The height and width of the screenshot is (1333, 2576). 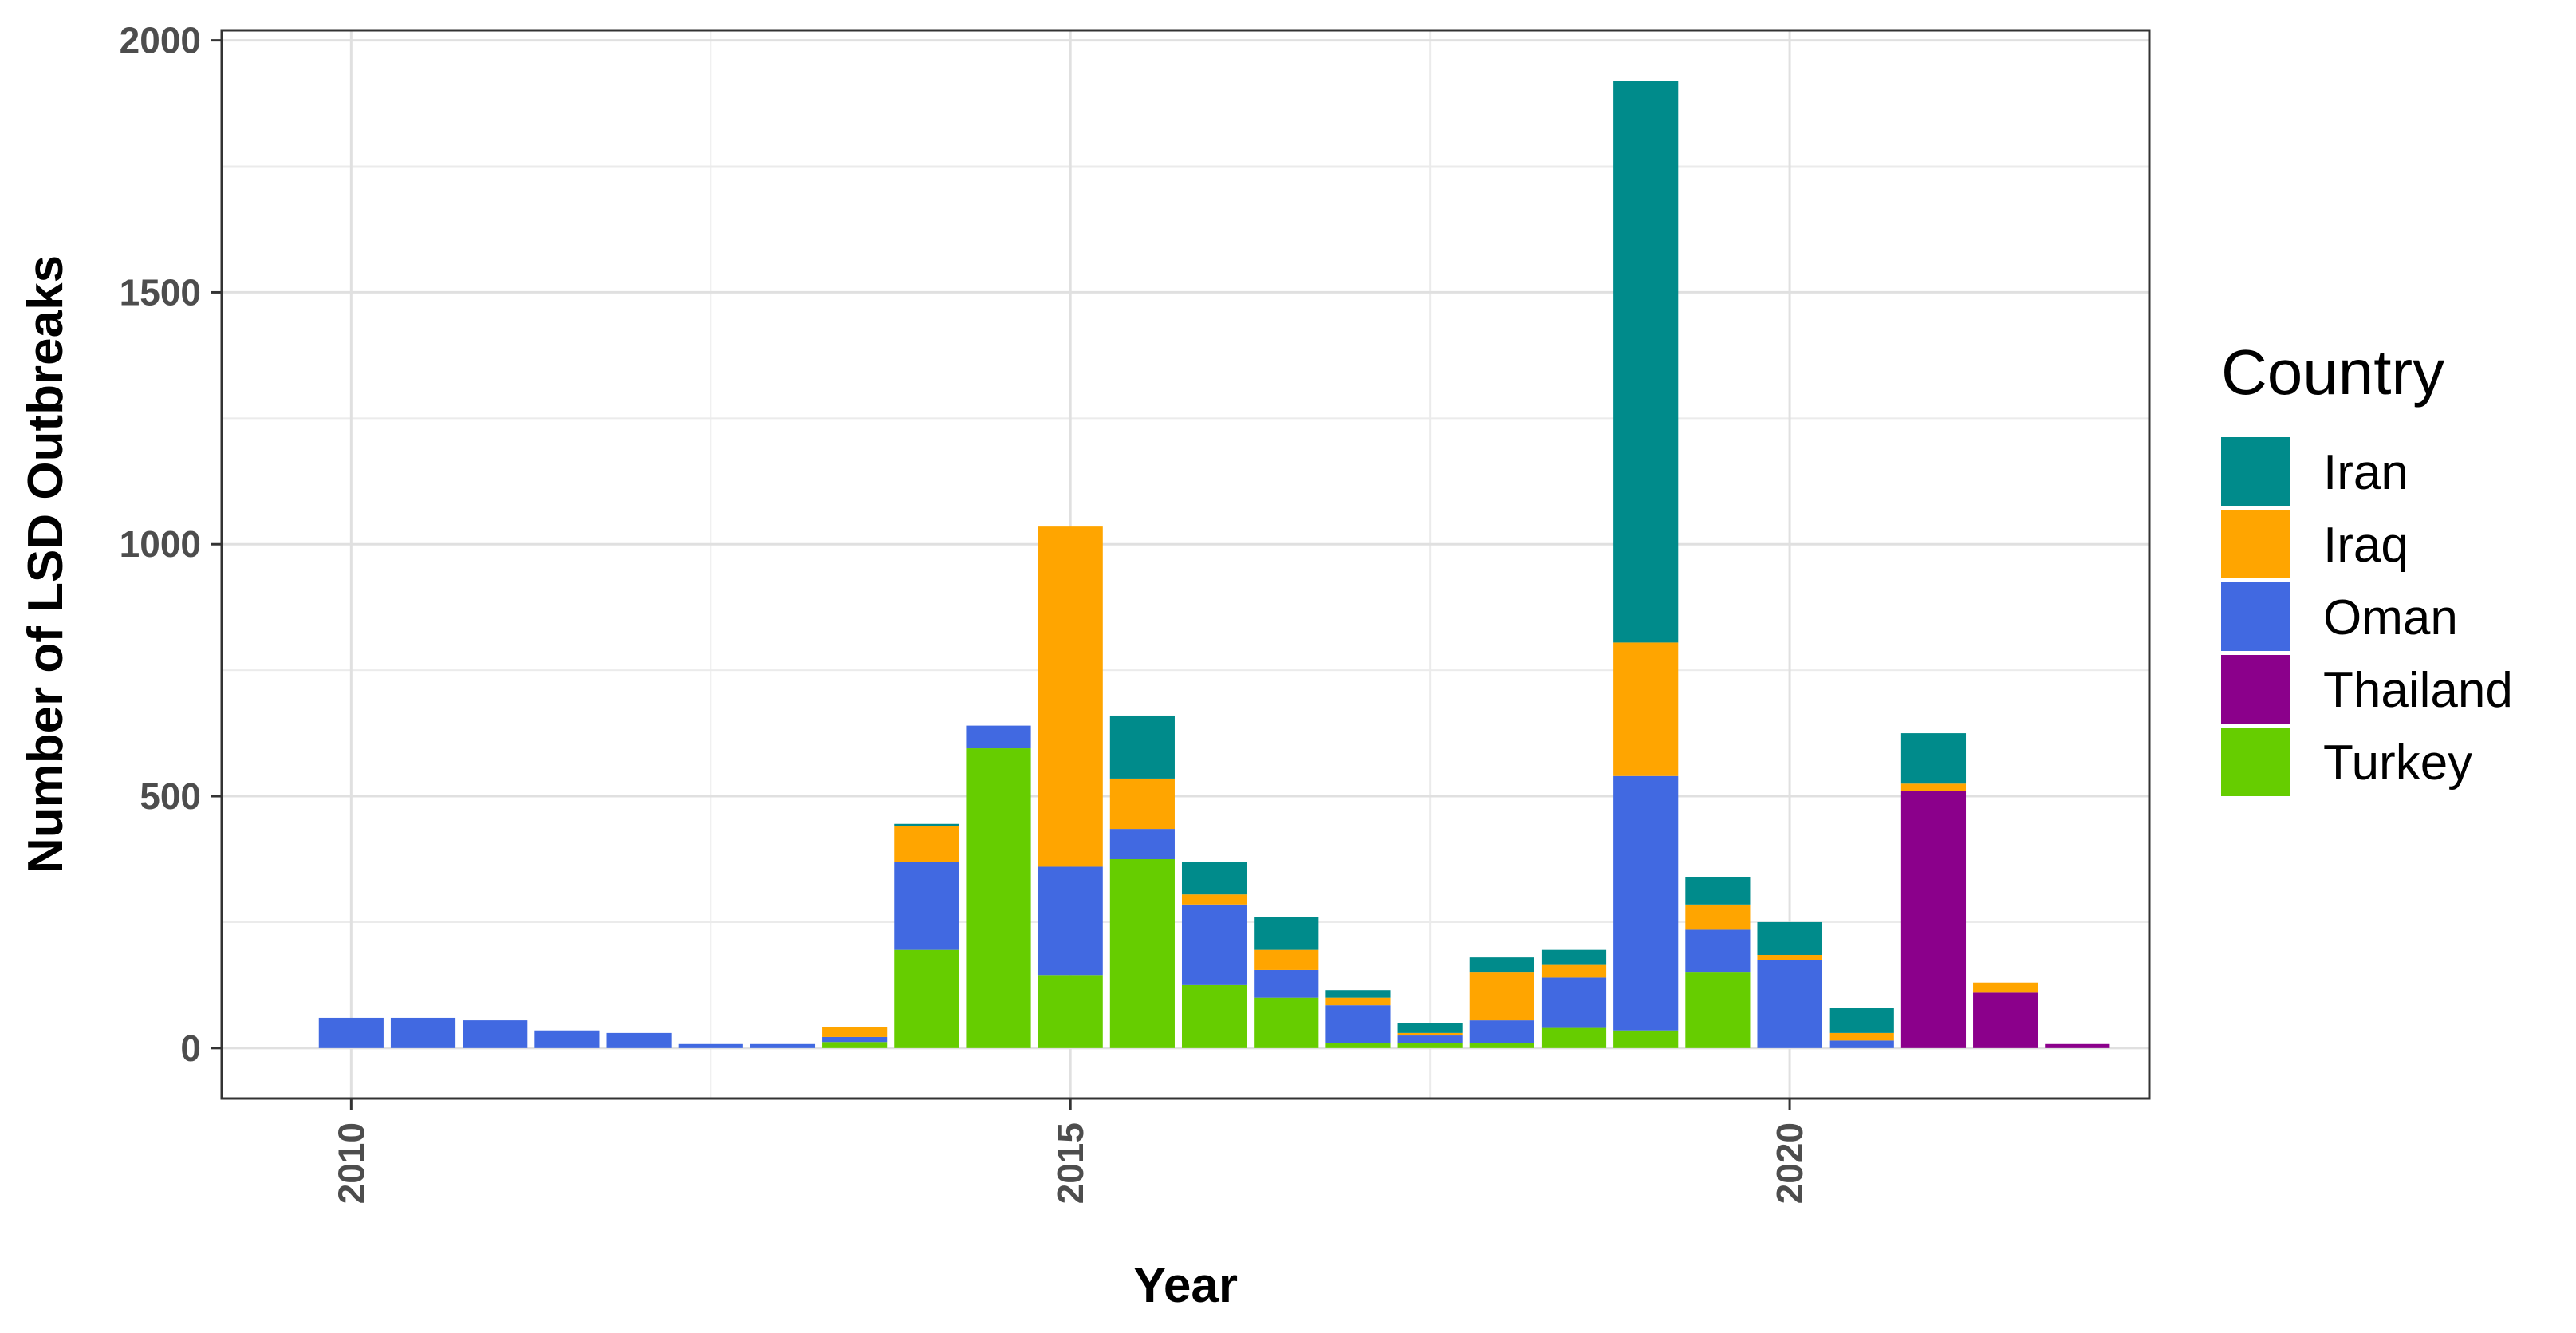 What do you see at coordinates (2255, 544) in the screenshot?
I see `legend-key-iraq` at bounding box center [2255, 544].